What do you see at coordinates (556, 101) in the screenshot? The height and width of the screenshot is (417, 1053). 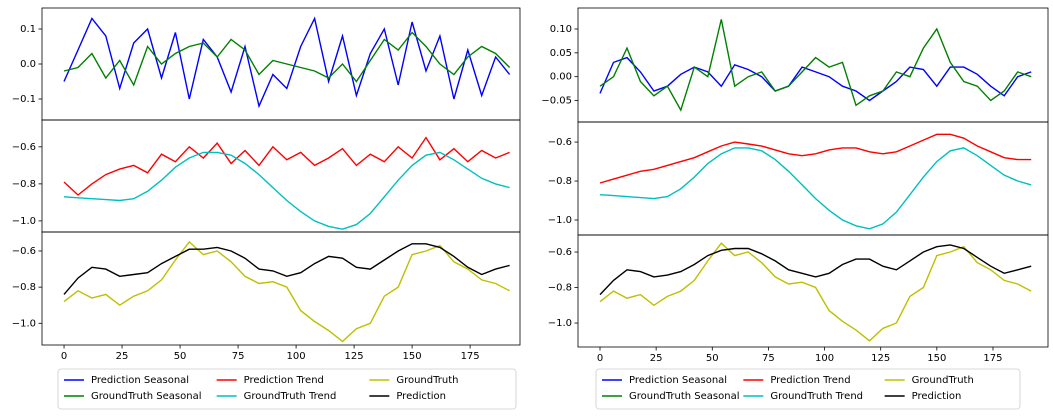 I see `y-tick-label: −0.05` at bounding box center [556, 101].